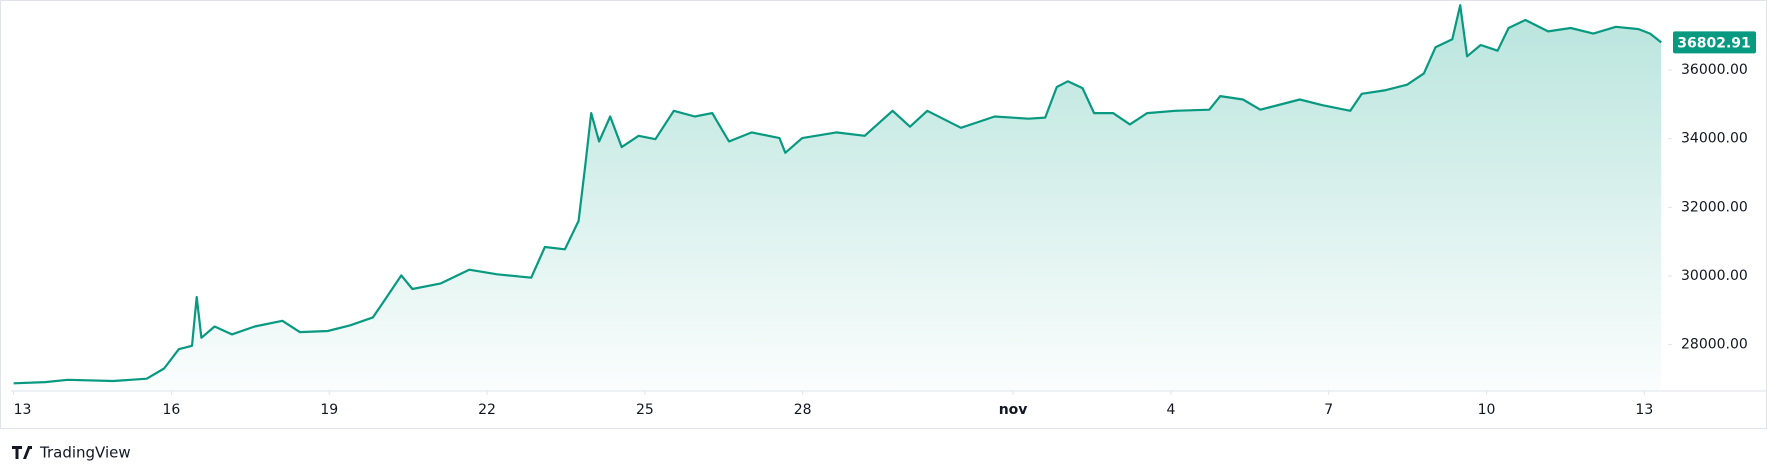 Image resolution: width=1777 pixels, height=476 pixels. Describe the element at coordinates (1714, 70) in the screenshot. I see `y-tick-label: 36000.00` at that location.